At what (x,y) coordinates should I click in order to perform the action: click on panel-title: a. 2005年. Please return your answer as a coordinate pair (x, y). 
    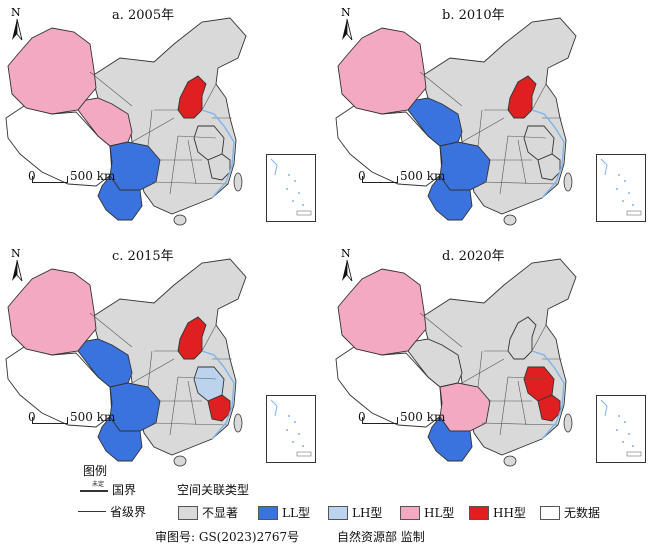
    Looking at the image, I should click on (143, 15).